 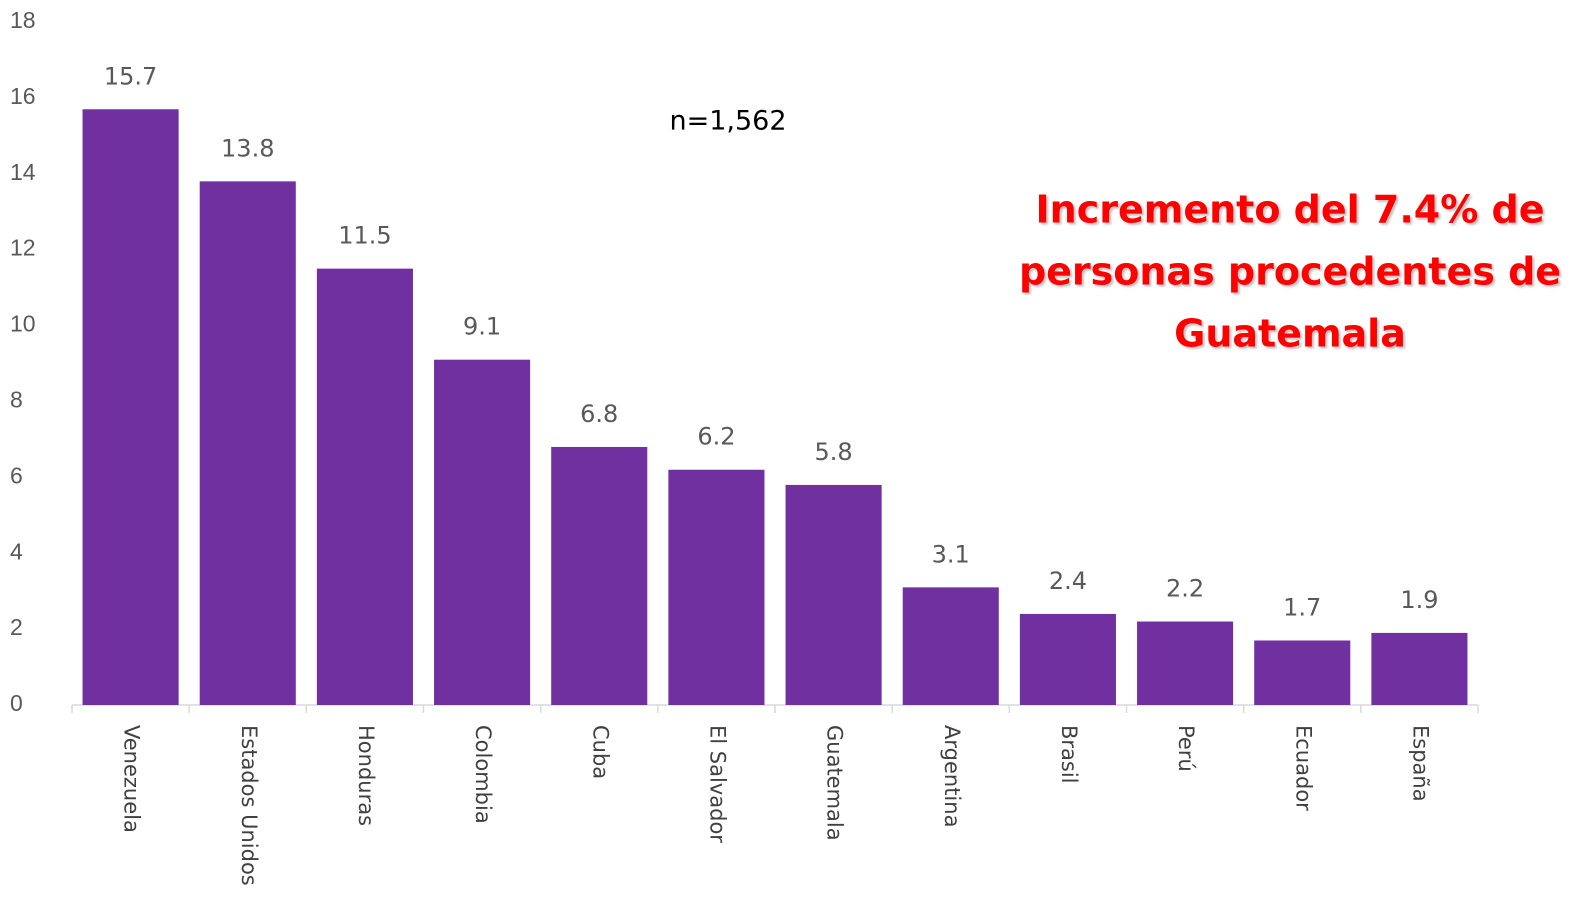 I want to click on x-tick-label: España, so click(x=1420, y=763).